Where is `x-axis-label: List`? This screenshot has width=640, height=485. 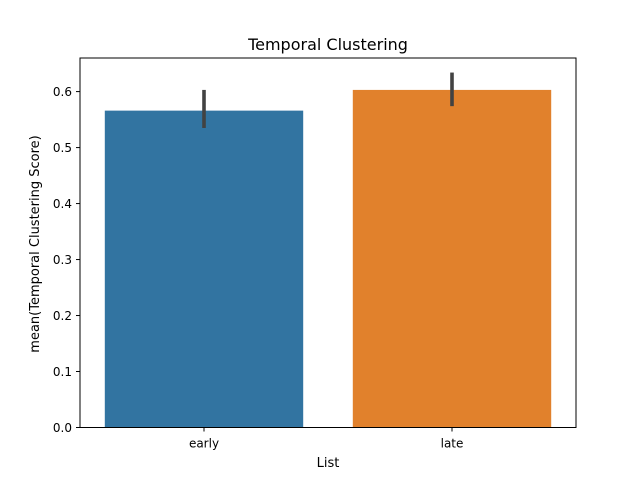 x-axis-label: List is located at coordinates (328, 463).